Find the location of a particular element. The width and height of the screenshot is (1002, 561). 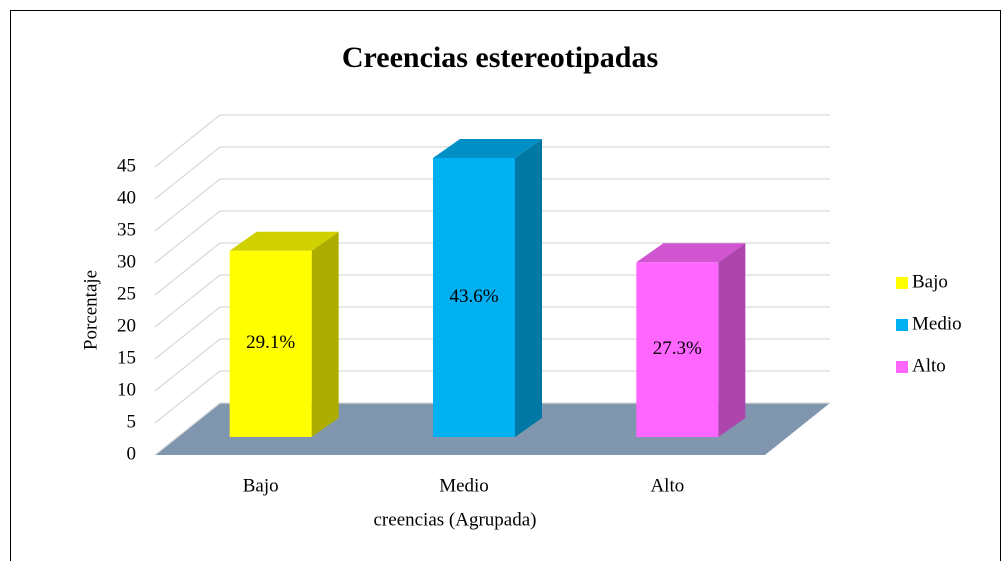

data-label: 29.1% is located at coordinates (270, 342).